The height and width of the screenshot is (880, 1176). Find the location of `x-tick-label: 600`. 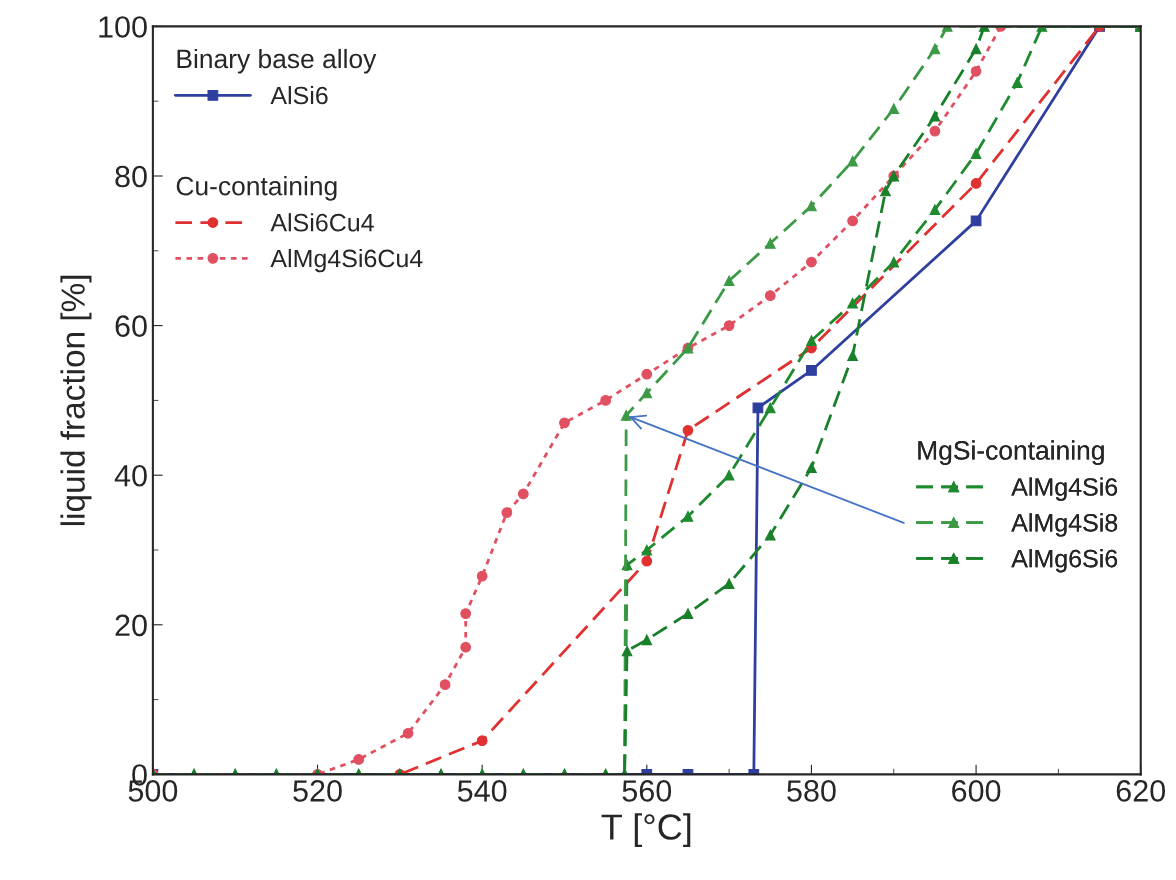

x-tick-label: 600 is located at coordinates (976, 791).